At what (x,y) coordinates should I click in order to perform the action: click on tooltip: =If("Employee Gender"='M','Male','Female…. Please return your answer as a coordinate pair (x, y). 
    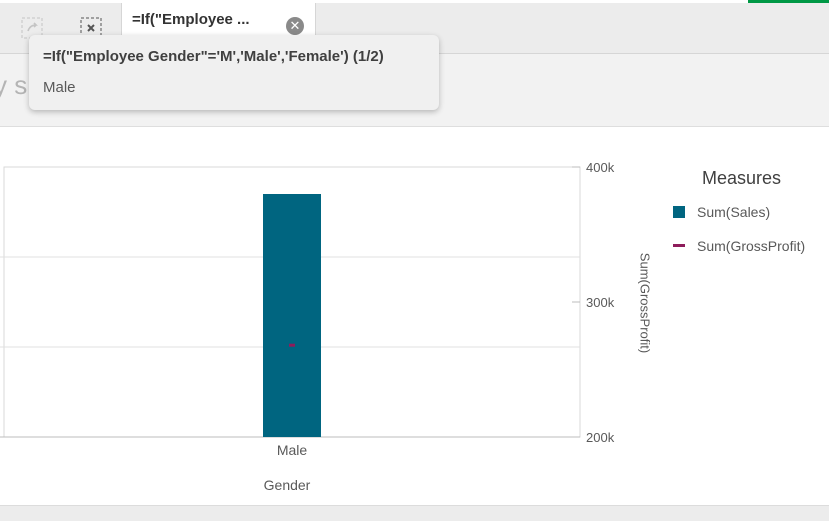
    Looking at the image, I should click on (234, 72).